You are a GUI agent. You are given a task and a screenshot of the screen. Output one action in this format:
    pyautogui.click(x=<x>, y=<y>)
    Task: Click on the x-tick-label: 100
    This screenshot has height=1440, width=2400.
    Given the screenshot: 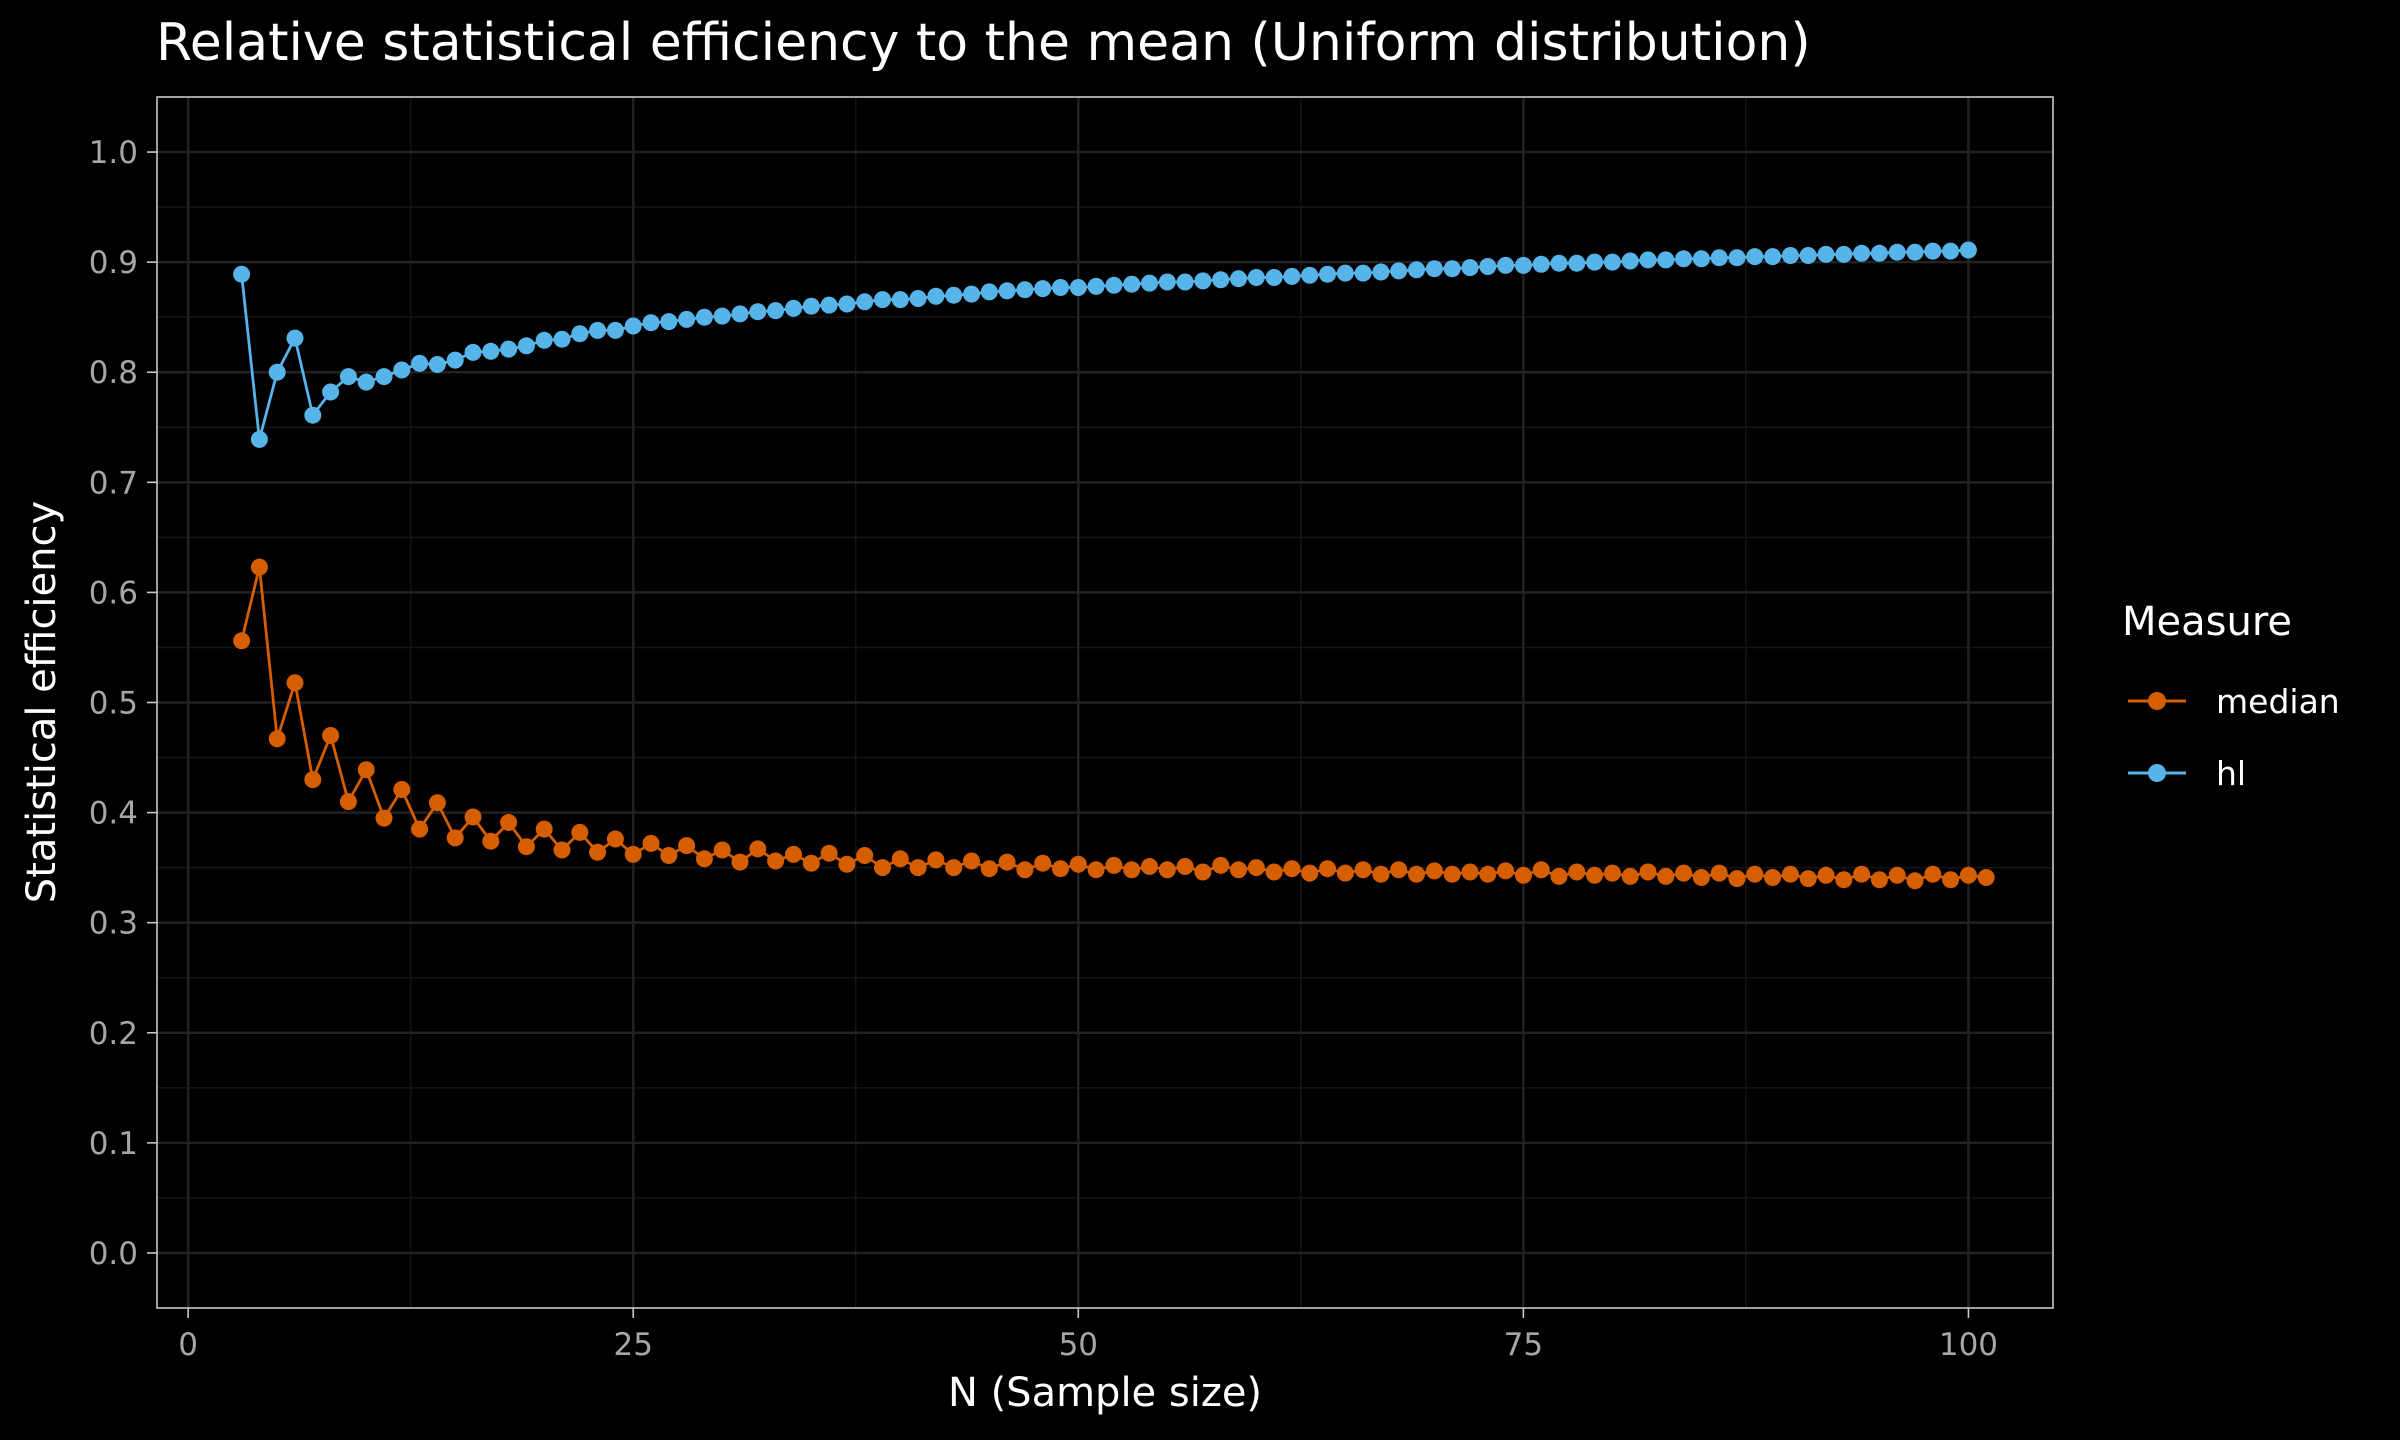 What is the action you would take?
    pyautogui.click(x=1968, y=1345)
    